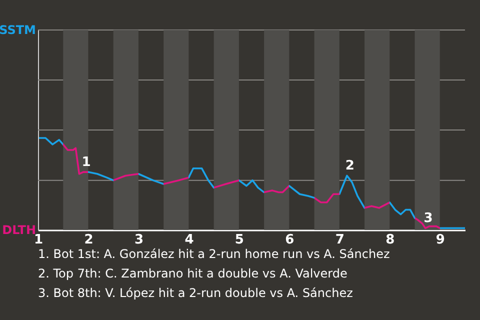 This screenshot has width=480, height=320. What do you see at coordinates (189, 240) in the screenshot?
I see `x-tick-label: 4` at bounding box center [189, 240].